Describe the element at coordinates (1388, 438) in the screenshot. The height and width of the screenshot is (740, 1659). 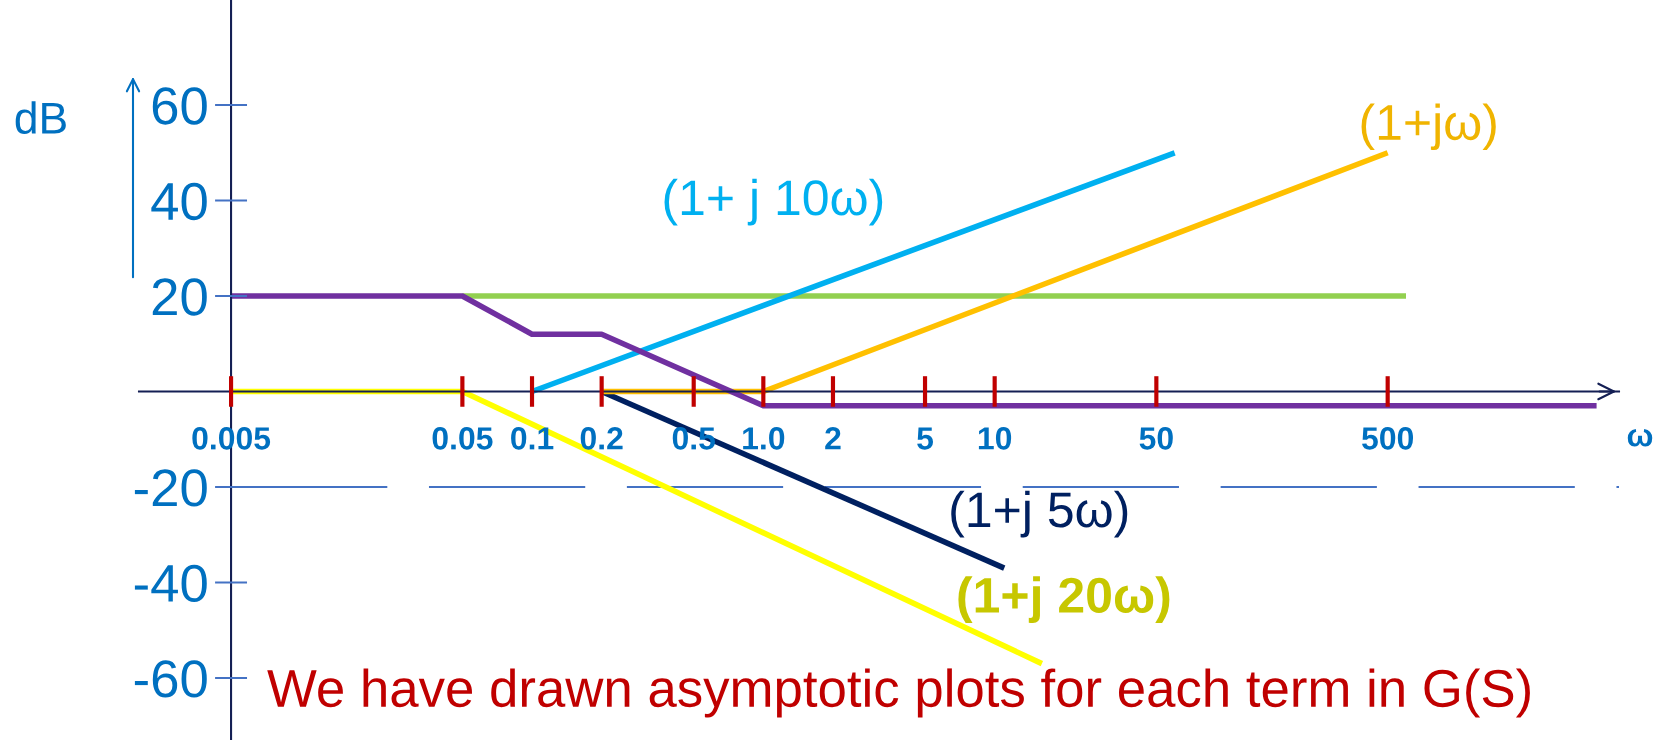
I see `x-tick-label: 500` at that location.